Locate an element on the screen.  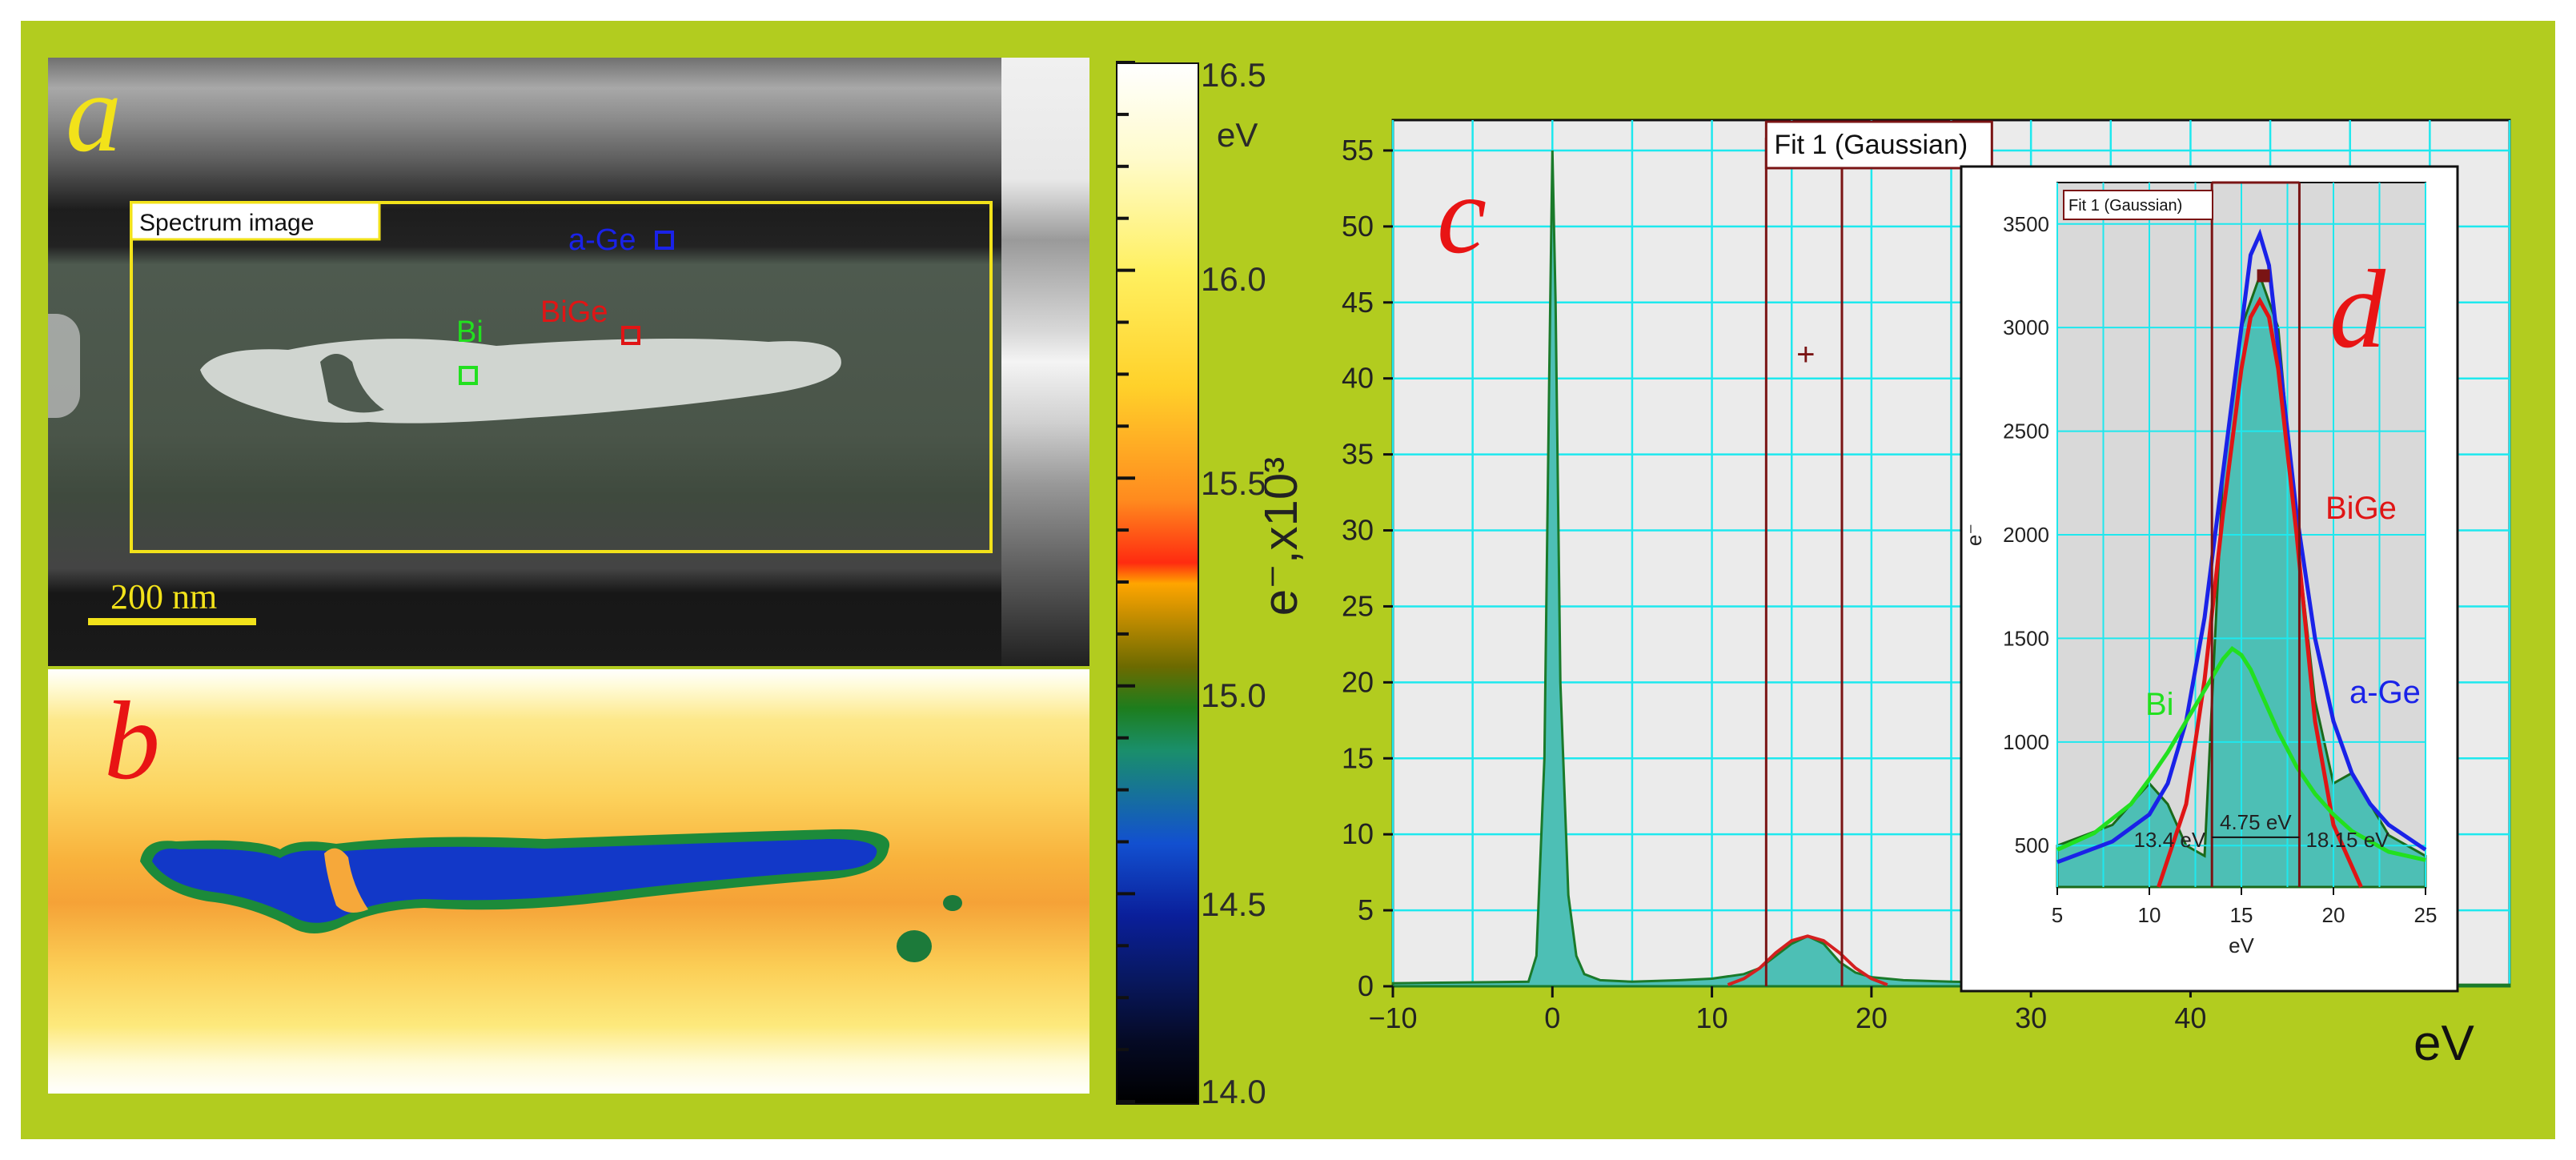
y-axis-label-c: e⁻,x10³ is located at coordinates (1286, 536).